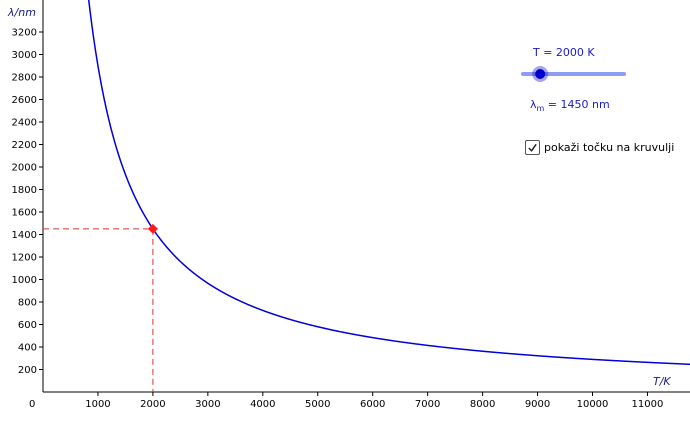 Image resolution: width=690 pixels, height=440 pixels. What do you see at coordinates (24, 190) in the screenshot?
I see `y-tick-label: 1800` at bounding box center [24, 190].